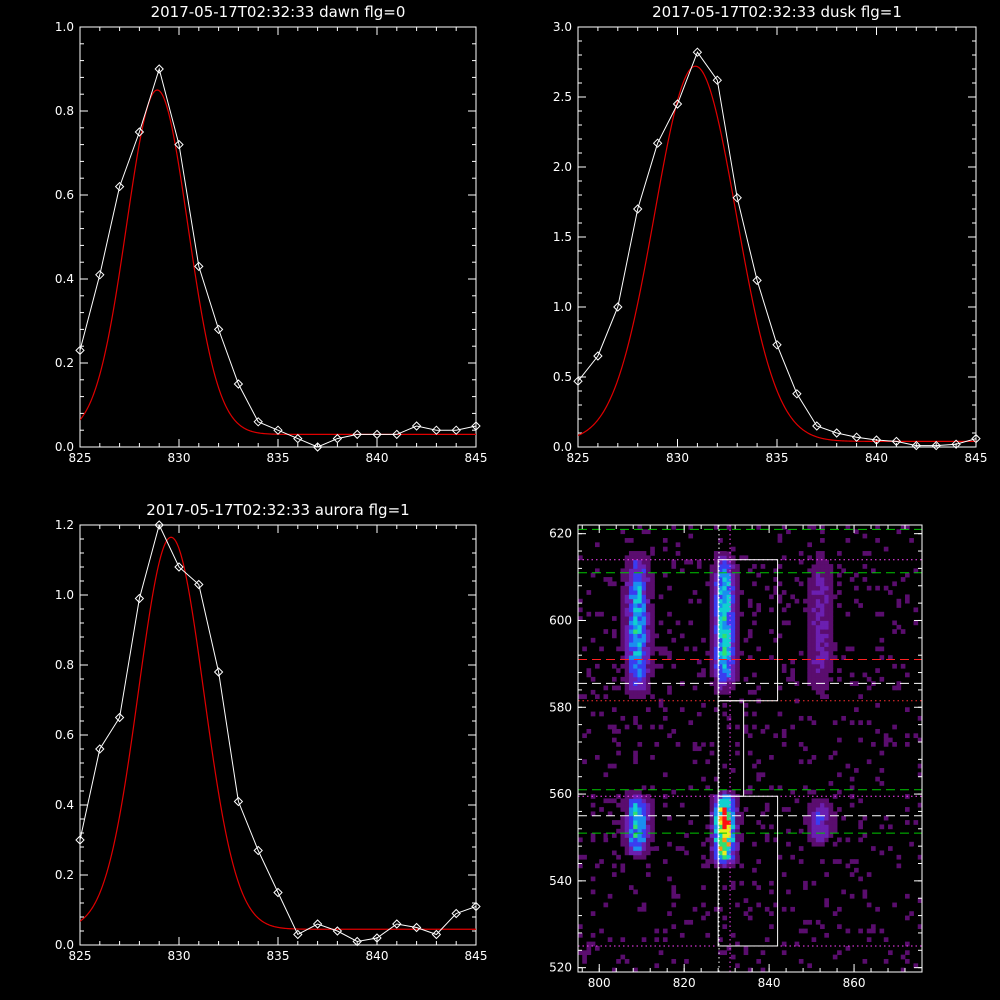 This screenshot has height=1000, width=1000. Describe the element at coordinates (64, 27) in the screenshot. I see `y-tick-label: 1.0` at that location.